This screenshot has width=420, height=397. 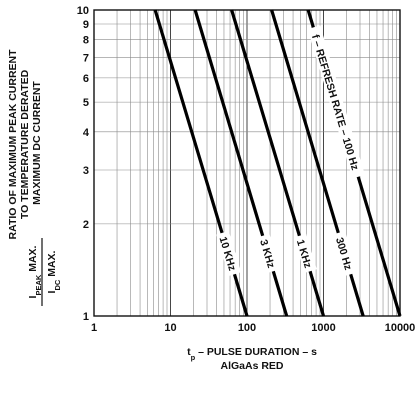 What do you see at coordinates (86, 41) in the screenshot?
I see `y-tick-label: 8` at bounding box center [86, 41].